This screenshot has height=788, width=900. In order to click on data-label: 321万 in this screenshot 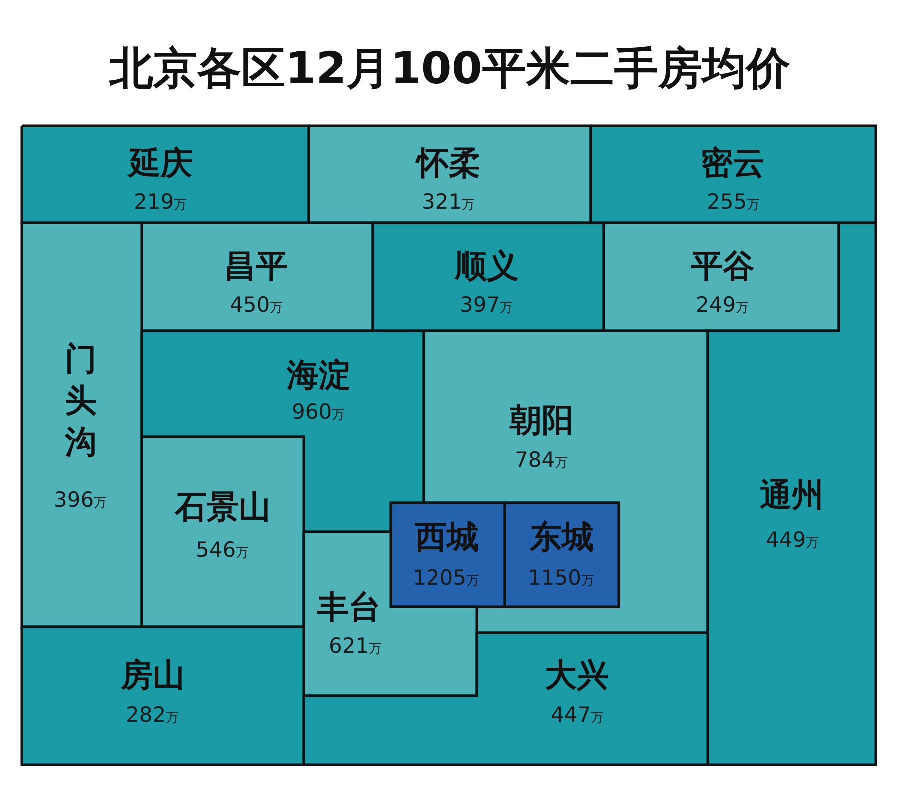, I will do `click(449, 202)`.